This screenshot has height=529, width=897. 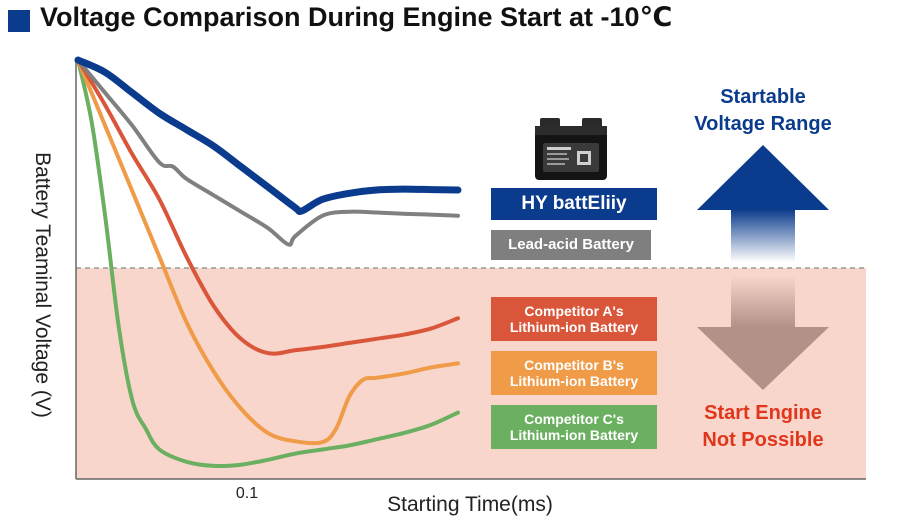 What do you see at coordinates (574, 310) in the screenshot?
I see `legend-label-line1: Competitor A's` at bounding box center [574, 310].